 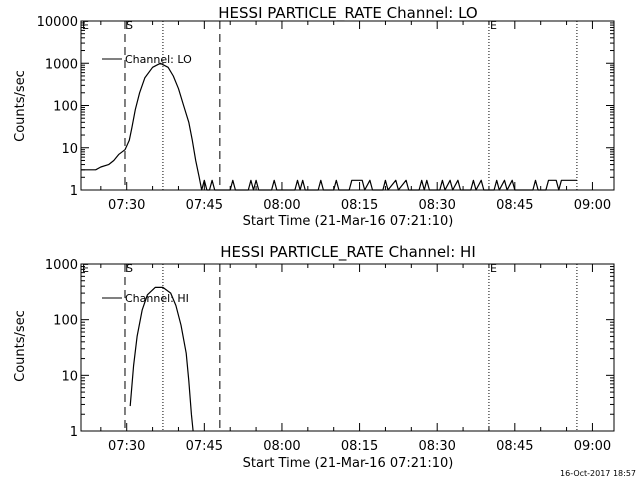 I want to click on generation-timestamp: 16-Oct-2017 18:57, so click(x=598, y=473).